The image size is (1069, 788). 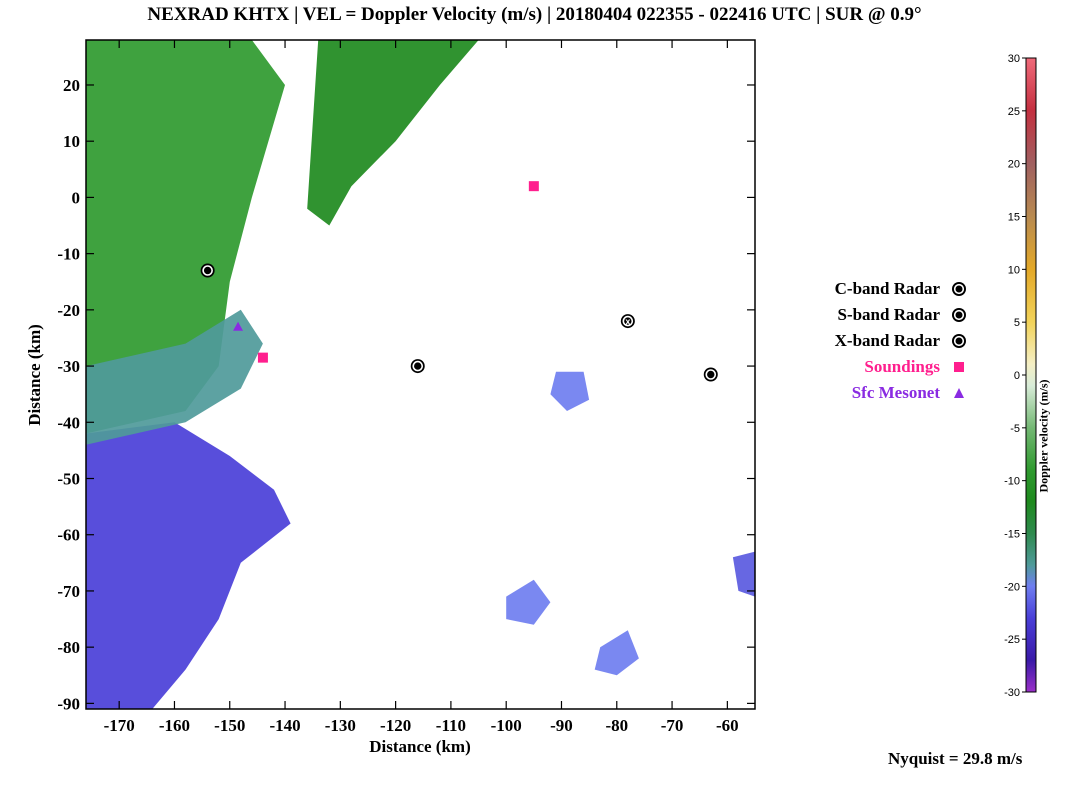 What do you see at coordinates (68, 254) in the screenshot?
I see `y-tick-label: -10` at bounding box center [68, 254].